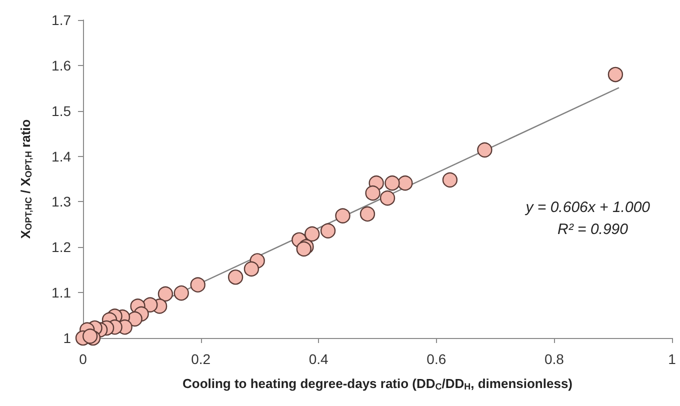 This screenshot has width=680, height=406. What do you see at coordinates (318, 359) in the screenshot?
I see `x-tick-label: 0.4` at bounding box center [318, 359].